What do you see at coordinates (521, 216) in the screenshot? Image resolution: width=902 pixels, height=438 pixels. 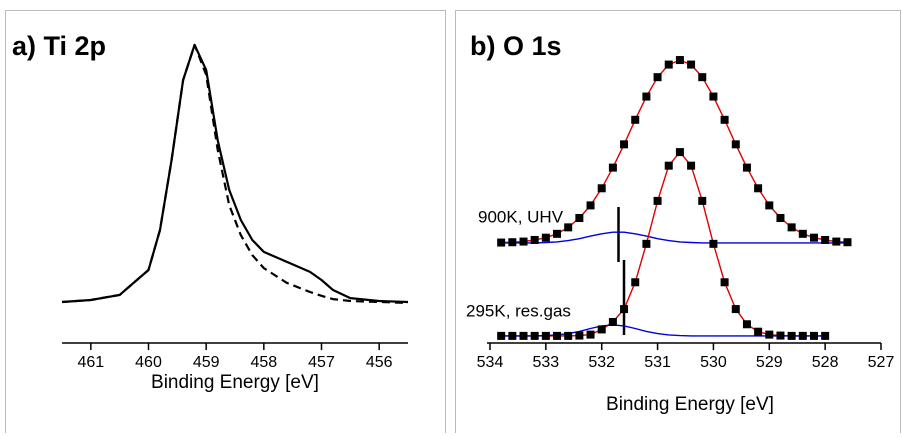 I see `annotation: 900K, UHV` at bounding box center [521, 216].